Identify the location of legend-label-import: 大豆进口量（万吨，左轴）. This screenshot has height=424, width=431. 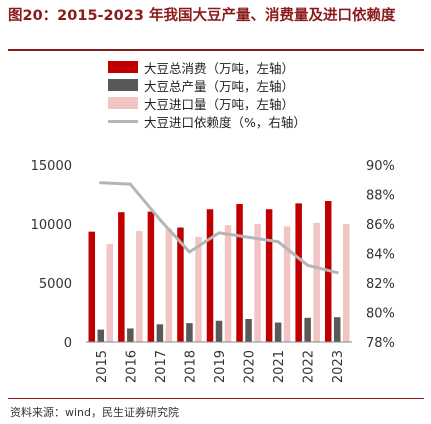
(219, 104).